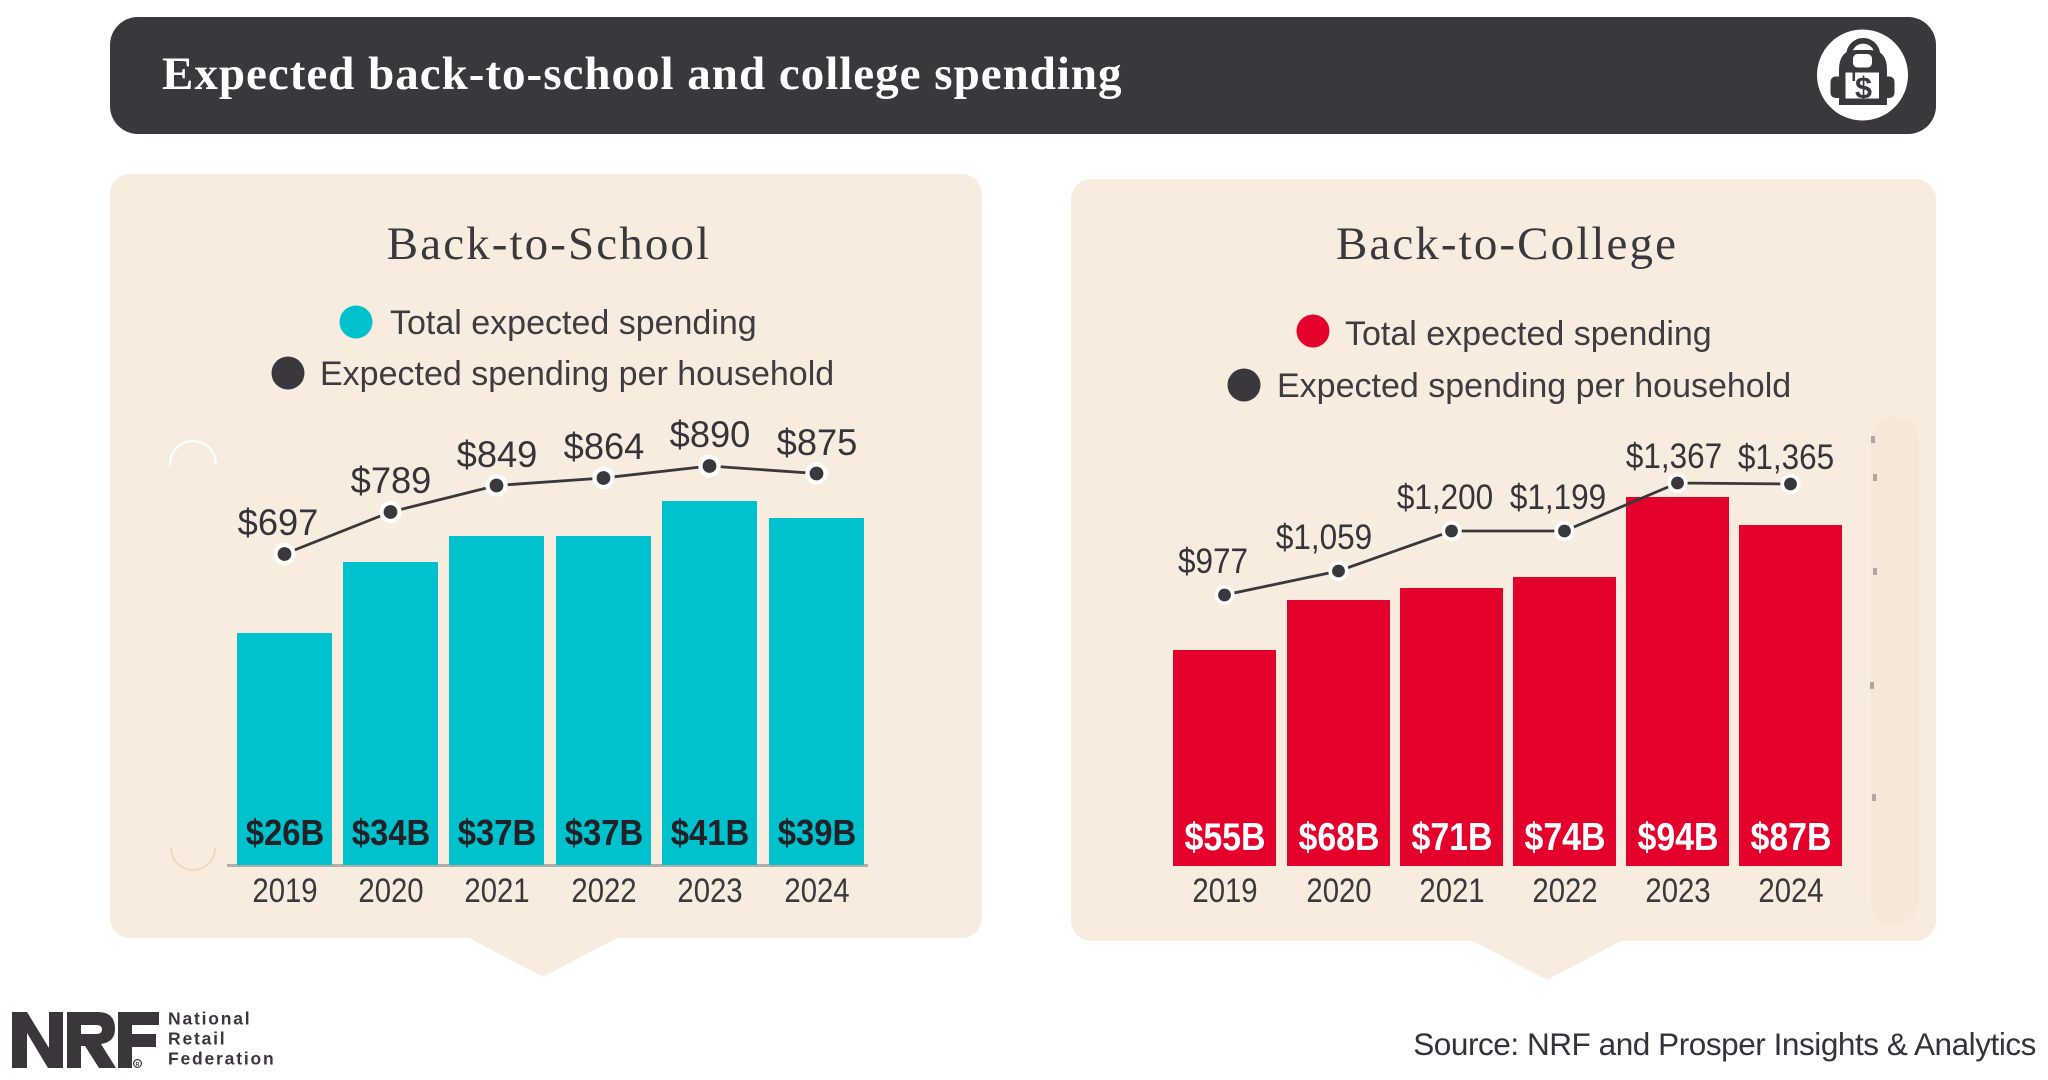 The width and height of the screenshot is (2048, 1080). I want to click on svg-text: National, so click(209, 1019).